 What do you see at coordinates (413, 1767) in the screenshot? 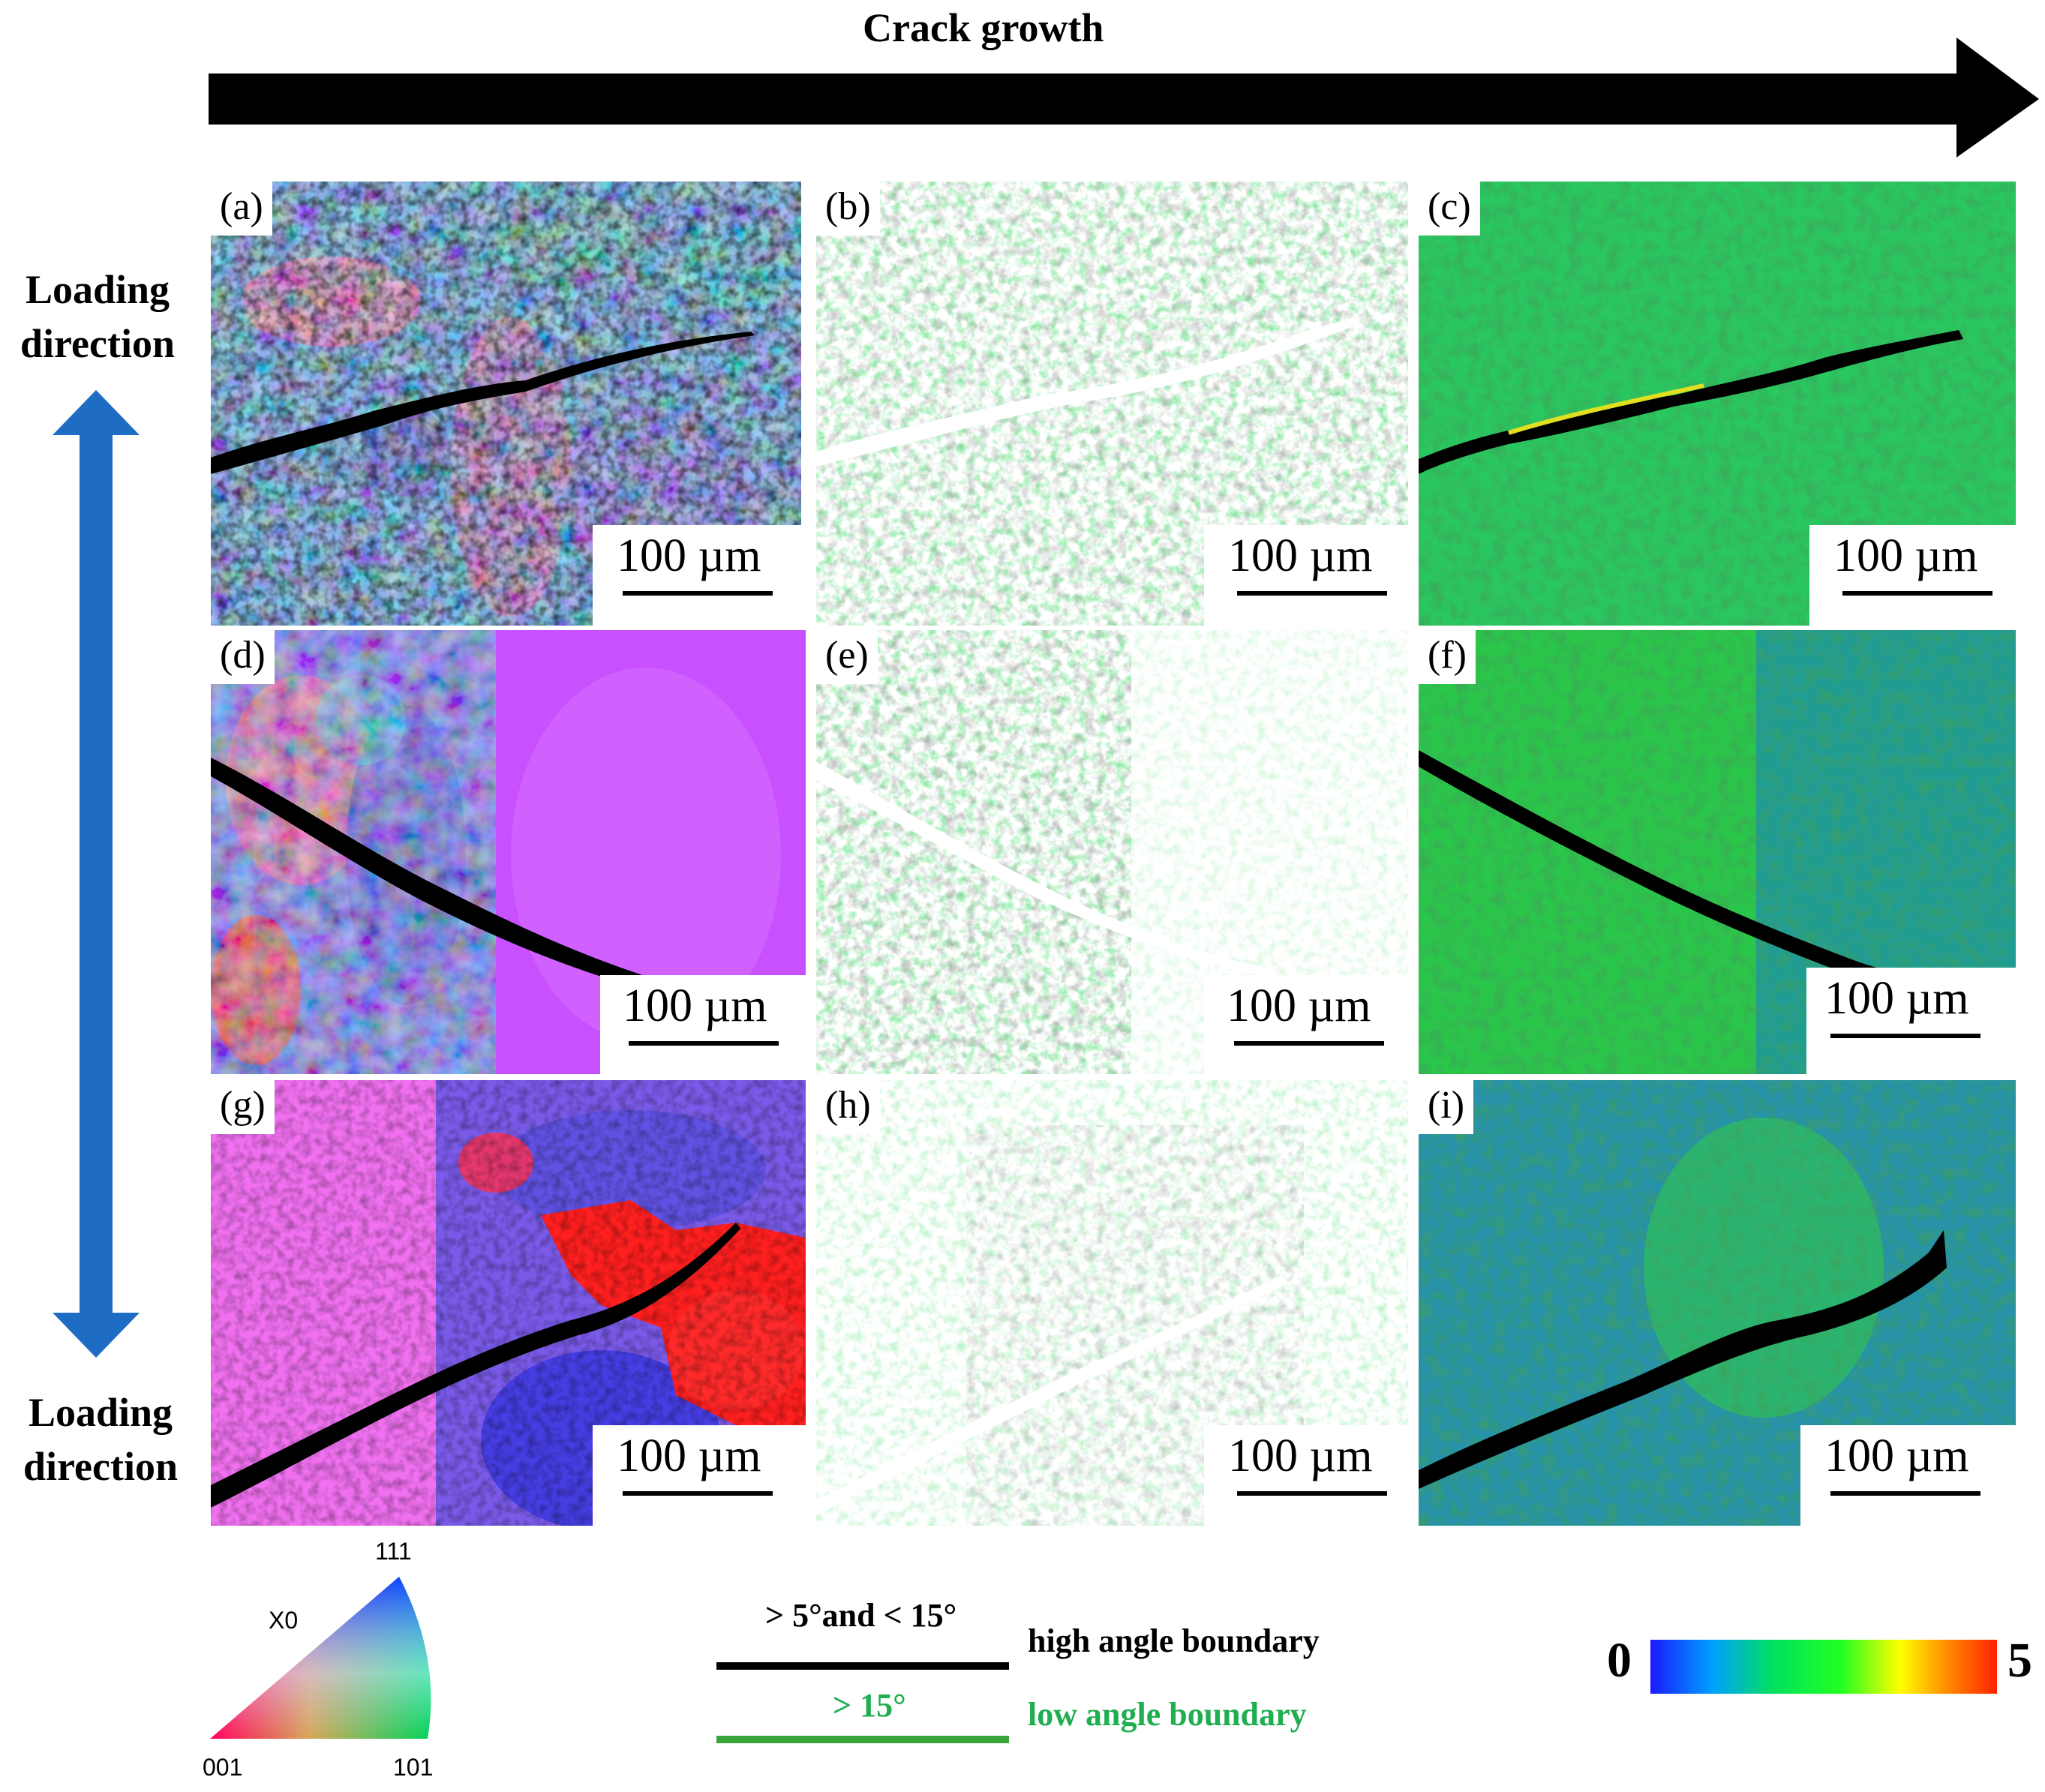
I see `ipf-corner-101: 101` at bounding box center [413, 1767].